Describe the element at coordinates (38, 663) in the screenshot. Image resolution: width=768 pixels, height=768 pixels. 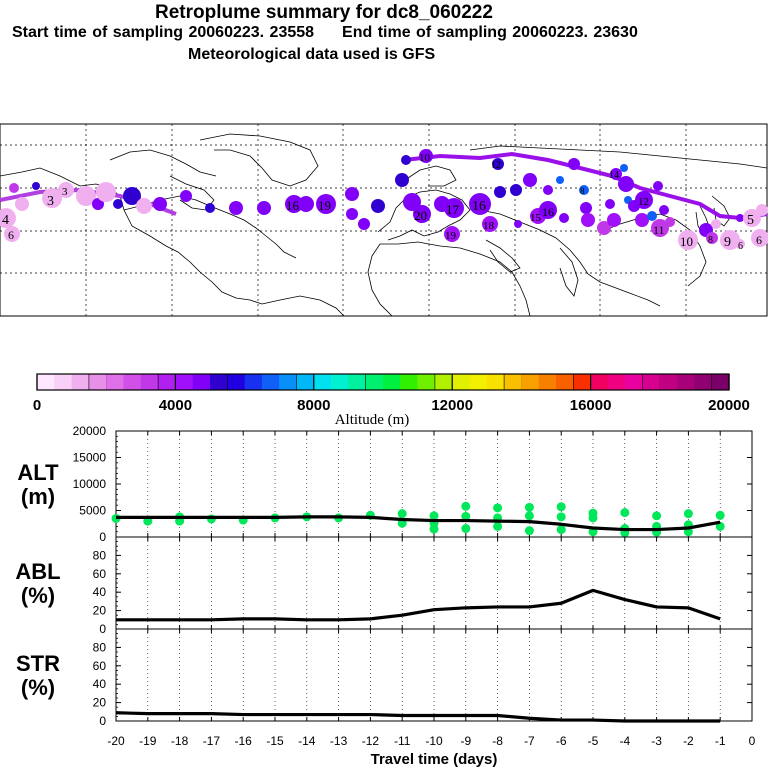
I see `panel-ylabel-top: STR` at that location.